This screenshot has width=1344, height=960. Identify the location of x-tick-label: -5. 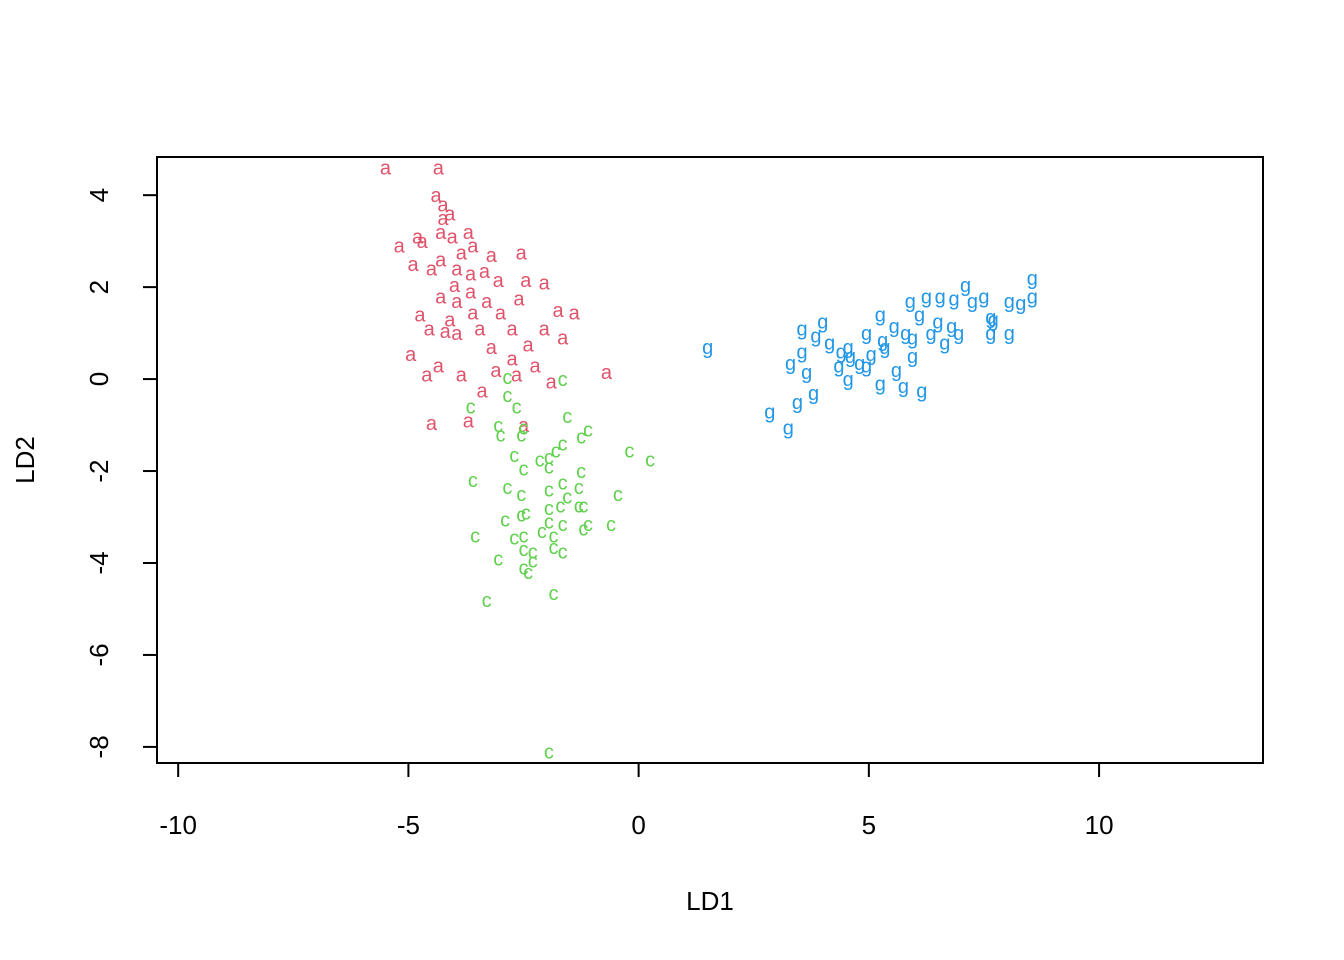
(408, 825).